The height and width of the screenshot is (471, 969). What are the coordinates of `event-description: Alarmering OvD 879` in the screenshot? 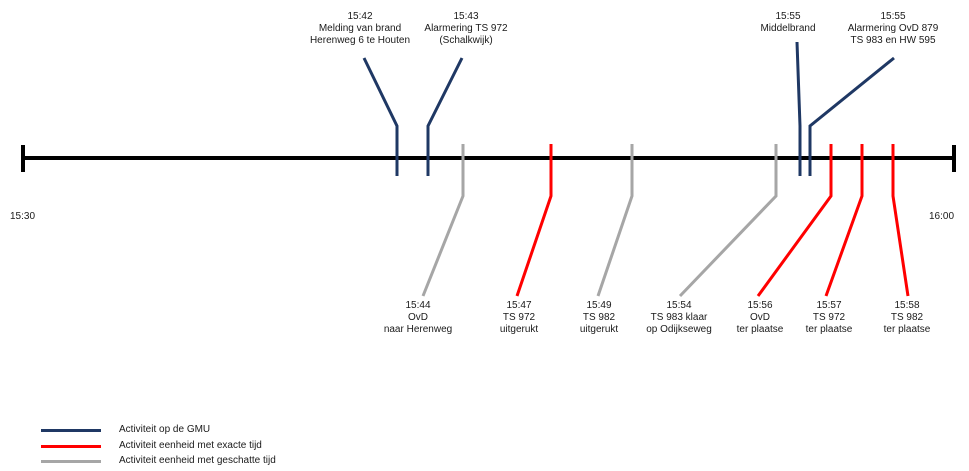 It's located at (893, 28).